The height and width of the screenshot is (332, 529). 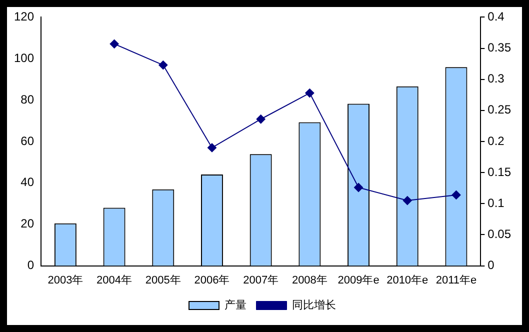 I want to click on y-tick-label: 120, so click(x=24, y=17).